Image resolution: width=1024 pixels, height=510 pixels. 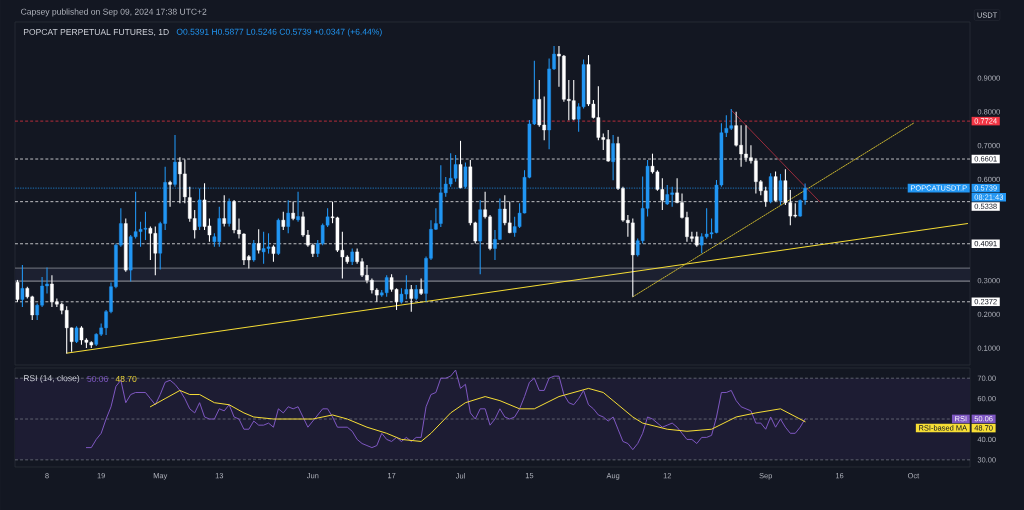 What do you see at coordinates (96, 32) in the screenshot?
I see `text: POPCAT PERPETUAL FUTURES, 1D` at bounding box center [96, 32].